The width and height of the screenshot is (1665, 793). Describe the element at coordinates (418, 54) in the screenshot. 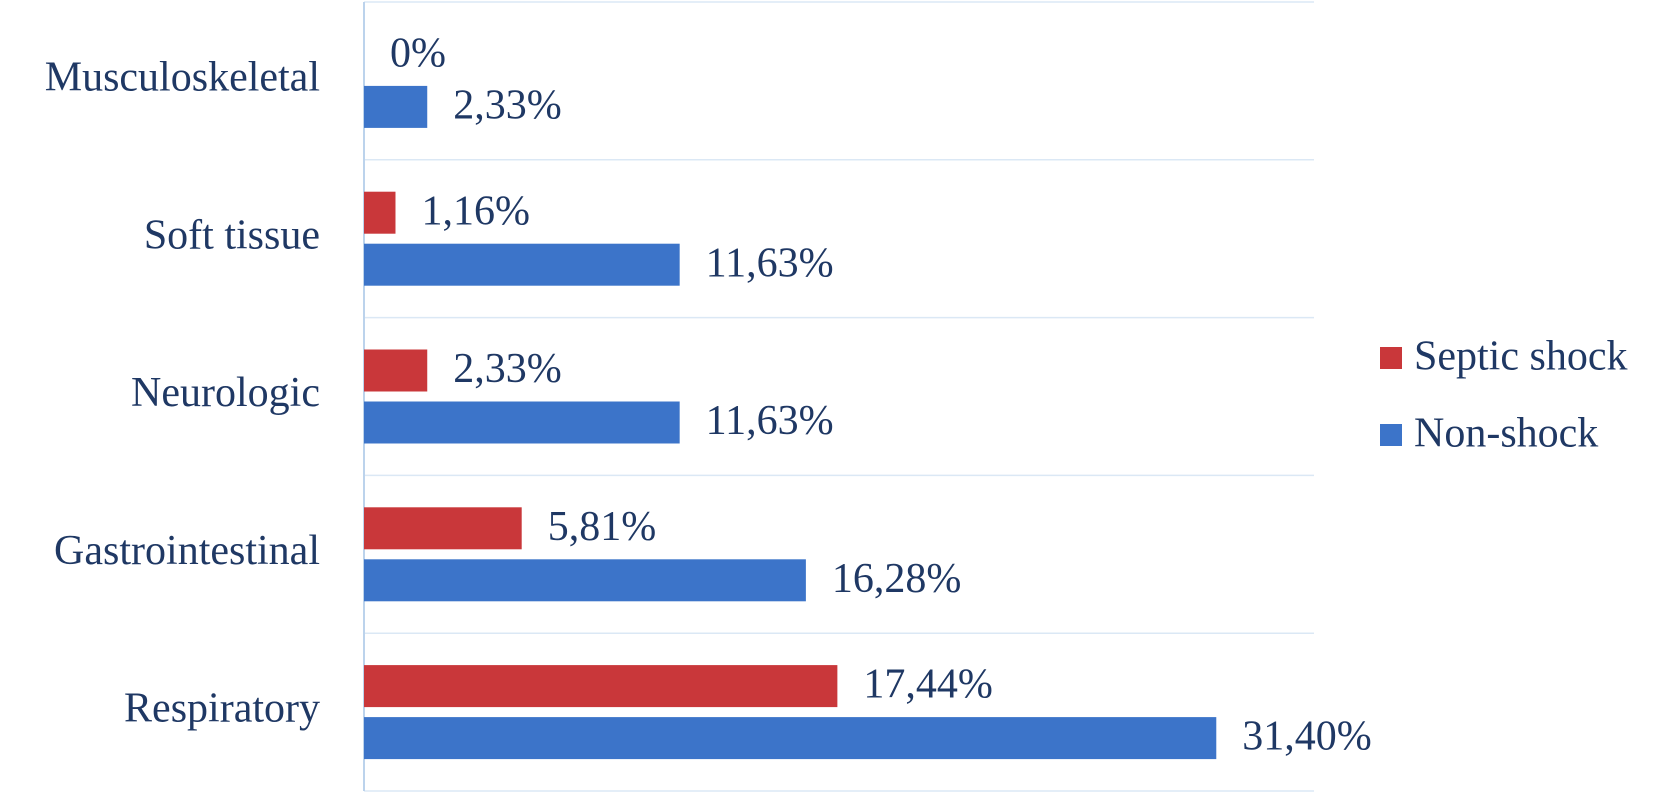

I see `value-label: 0%` at that location.